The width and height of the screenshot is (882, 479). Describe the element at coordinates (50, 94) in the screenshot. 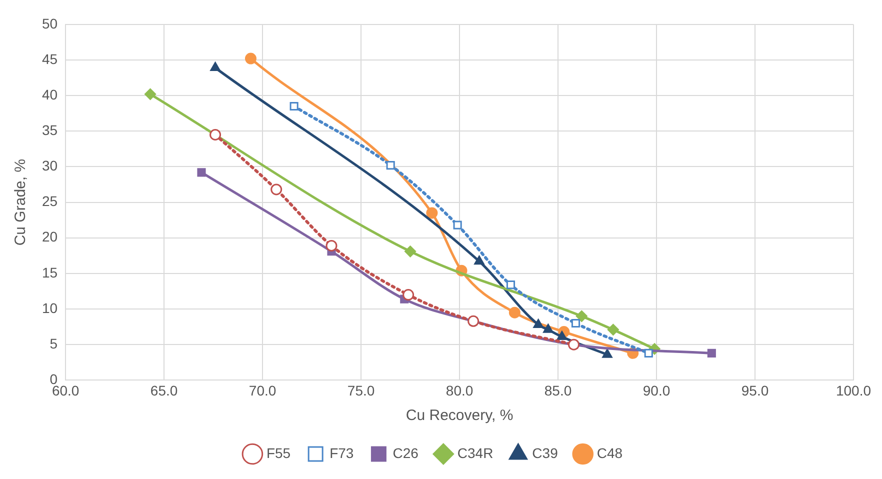

I see `y-tick-label: 40` at that location.